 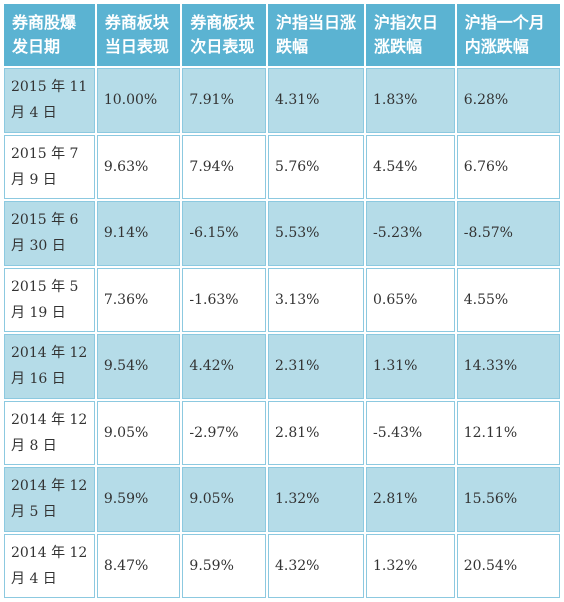 What do you see at coordinates (410, 166) in the screenshot?
I see `cell-value: 4.54%` at bounding box center [410, 166].